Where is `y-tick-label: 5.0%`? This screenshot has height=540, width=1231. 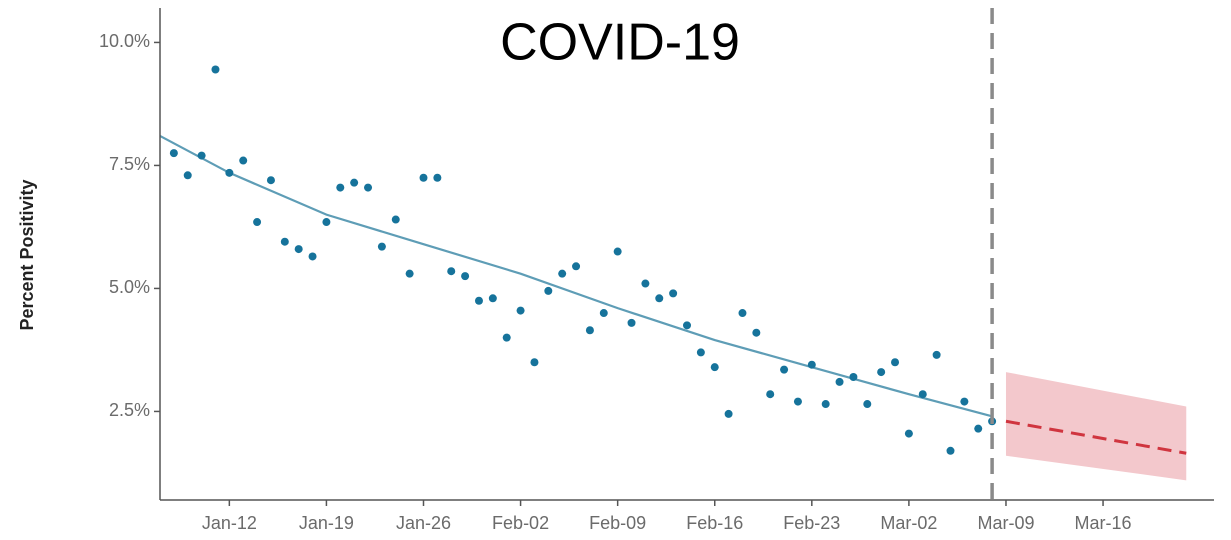
y-tick-label: 5.0% is located at coordinates (129, 287).